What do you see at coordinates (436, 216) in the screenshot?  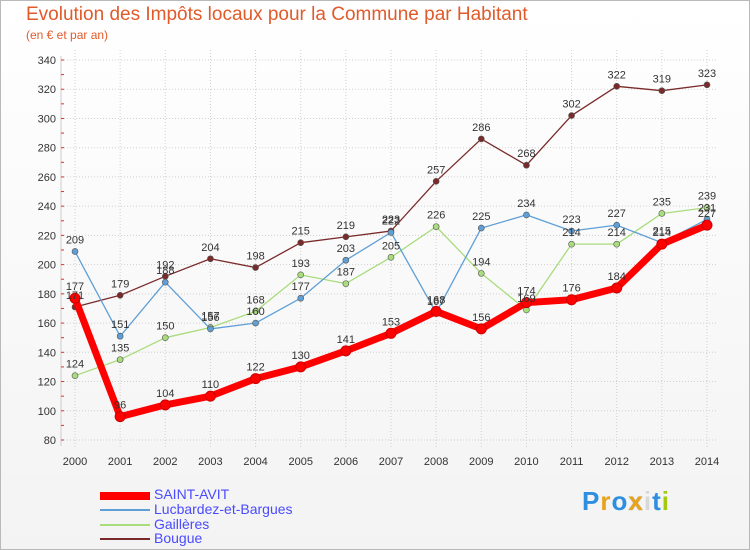 I see `data-label-gailleres: 226` at bounding box center [436, 216].